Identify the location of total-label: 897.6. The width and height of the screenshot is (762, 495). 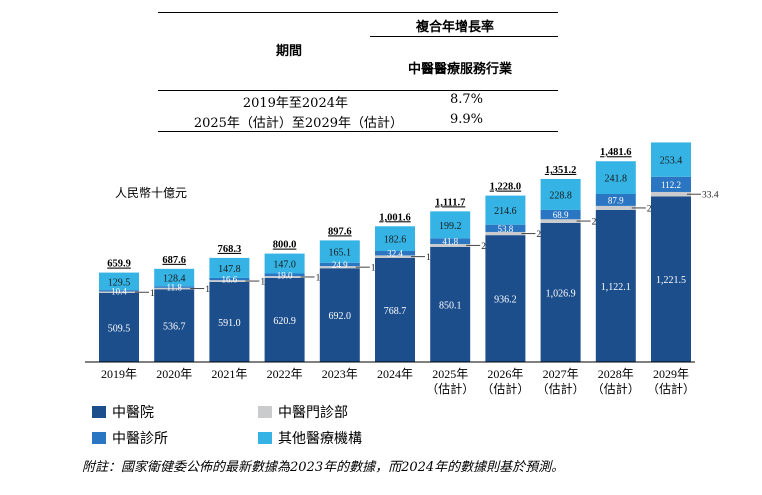
(340, 231).